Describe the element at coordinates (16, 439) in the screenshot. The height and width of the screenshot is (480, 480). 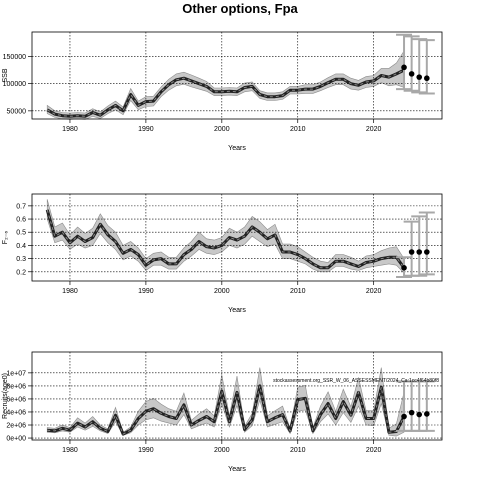
I see `y-tick-label: 0e+00` at that location.